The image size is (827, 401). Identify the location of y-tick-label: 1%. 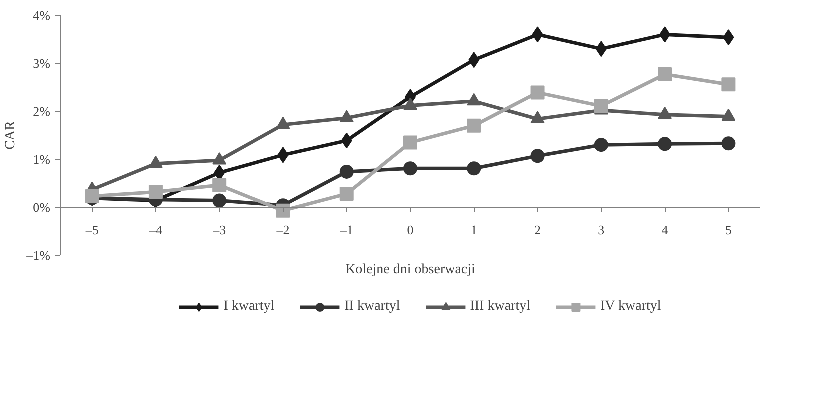
(42, 159).